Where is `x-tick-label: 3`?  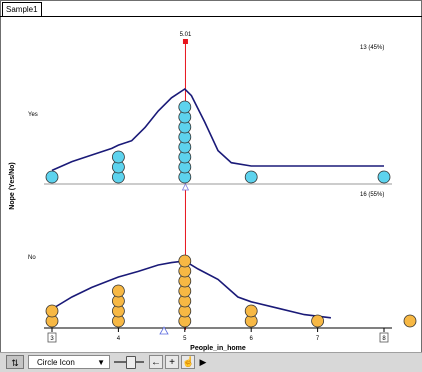
x-tick-label: 3 is located at coordinates (52, 339).